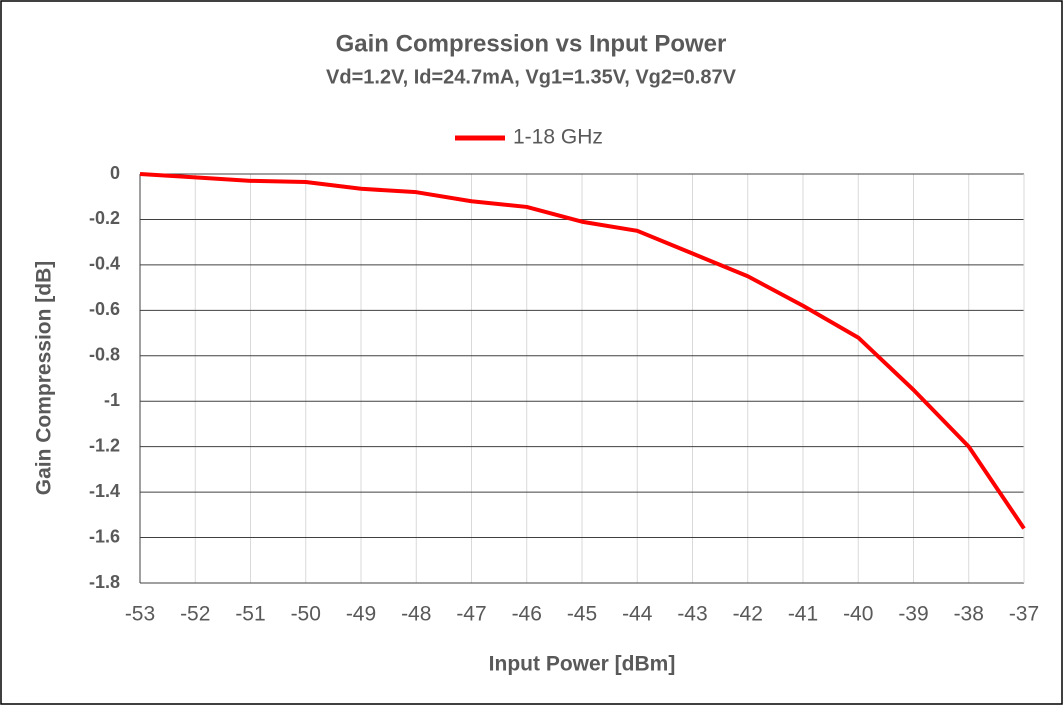  What do you see at coordinates (531, 77) in the screenshot?
I see `chart-subtitle: Vd=1.2V, Id=24.7mA, Vg1=1.35V, Vg2=0.87V` at bounding box center [531, 77].